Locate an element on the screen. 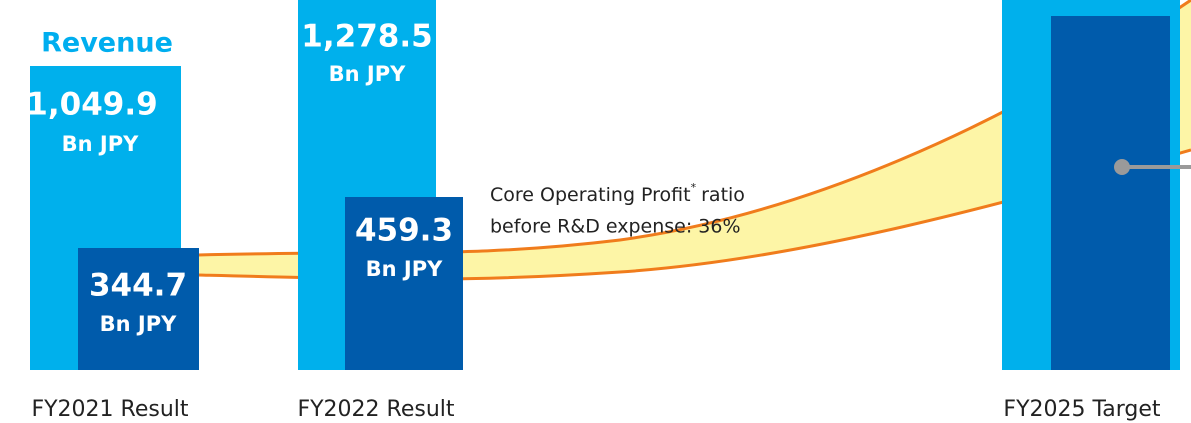 The width and height of the screenshot is (1191, 423). leader-dot is located at coordinates (1122, 167).